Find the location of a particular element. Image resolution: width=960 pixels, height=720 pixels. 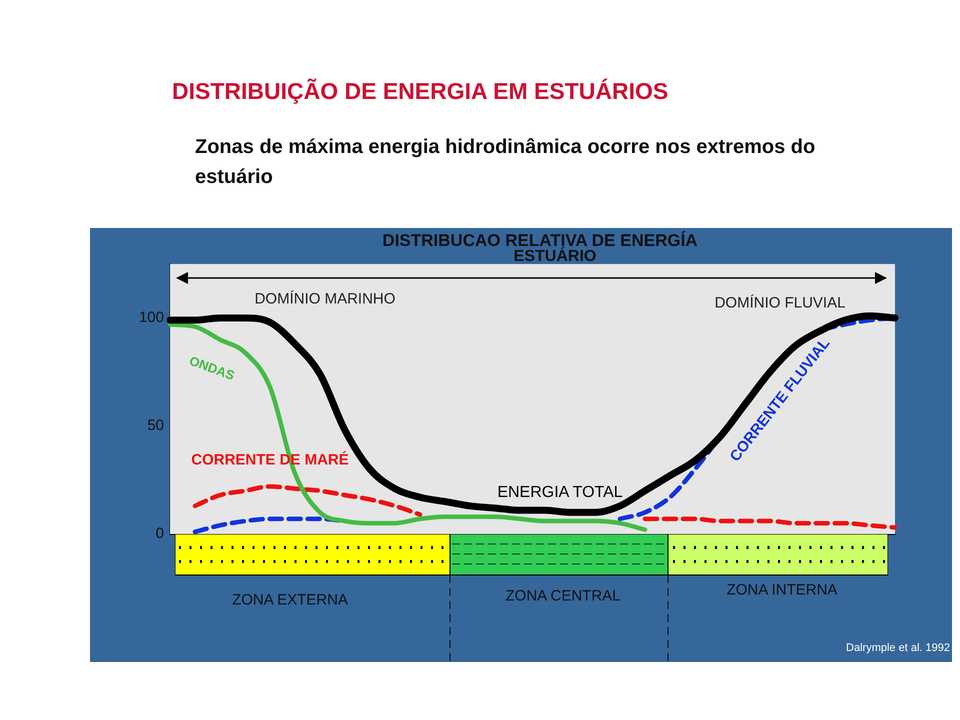

y-tick-label: 0 is located at coordinates (160, 533).